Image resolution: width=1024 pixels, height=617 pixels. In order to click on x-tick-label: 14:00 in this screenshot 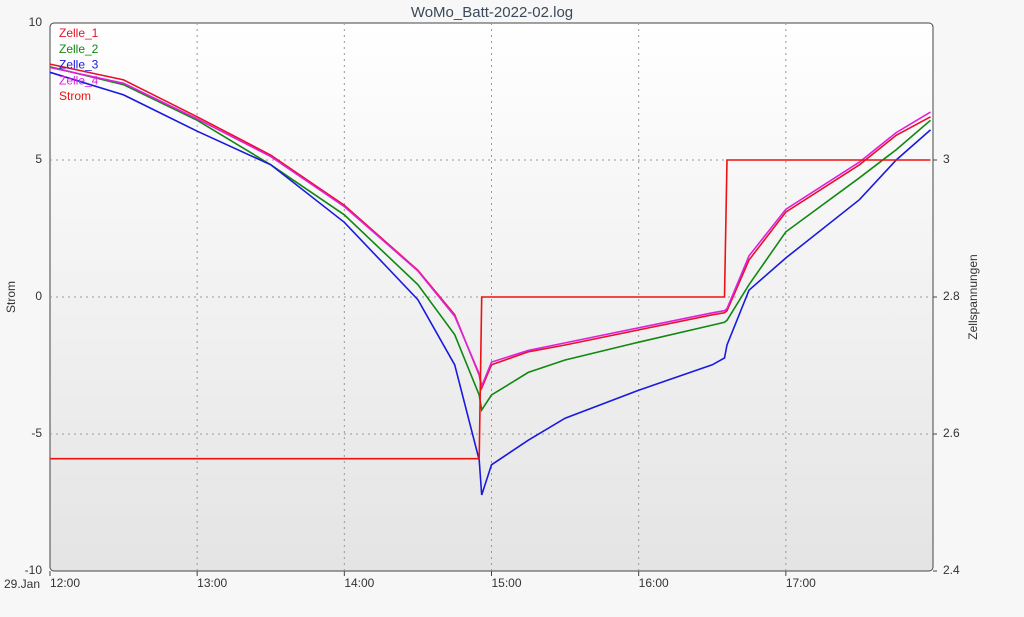, I will do `click(359, 583)`.